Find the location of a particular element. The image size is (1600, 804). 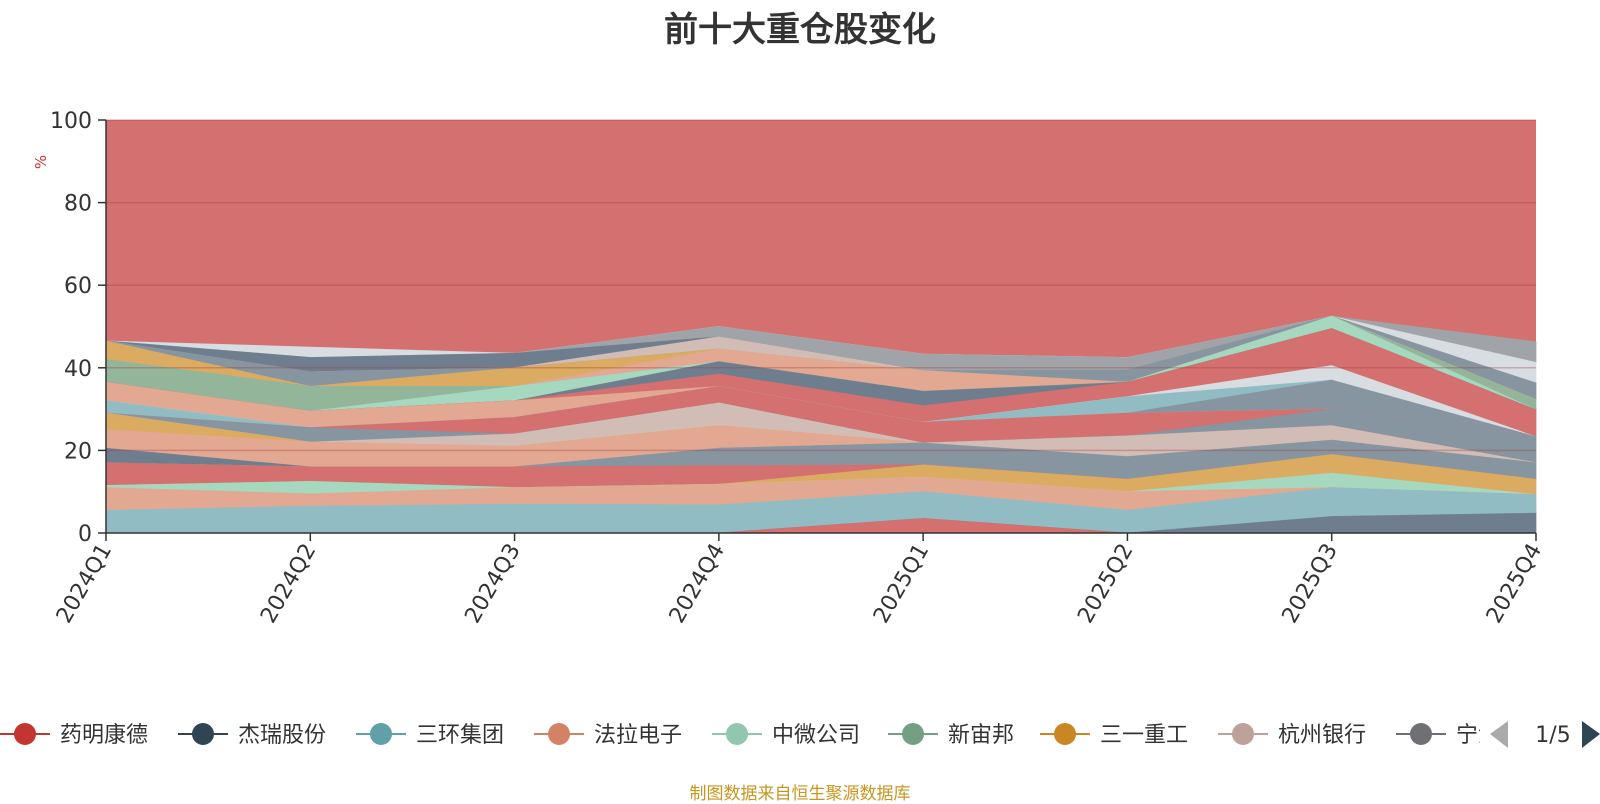

x-tick-label: 2024Q1 is located at coordinates (84, 584).